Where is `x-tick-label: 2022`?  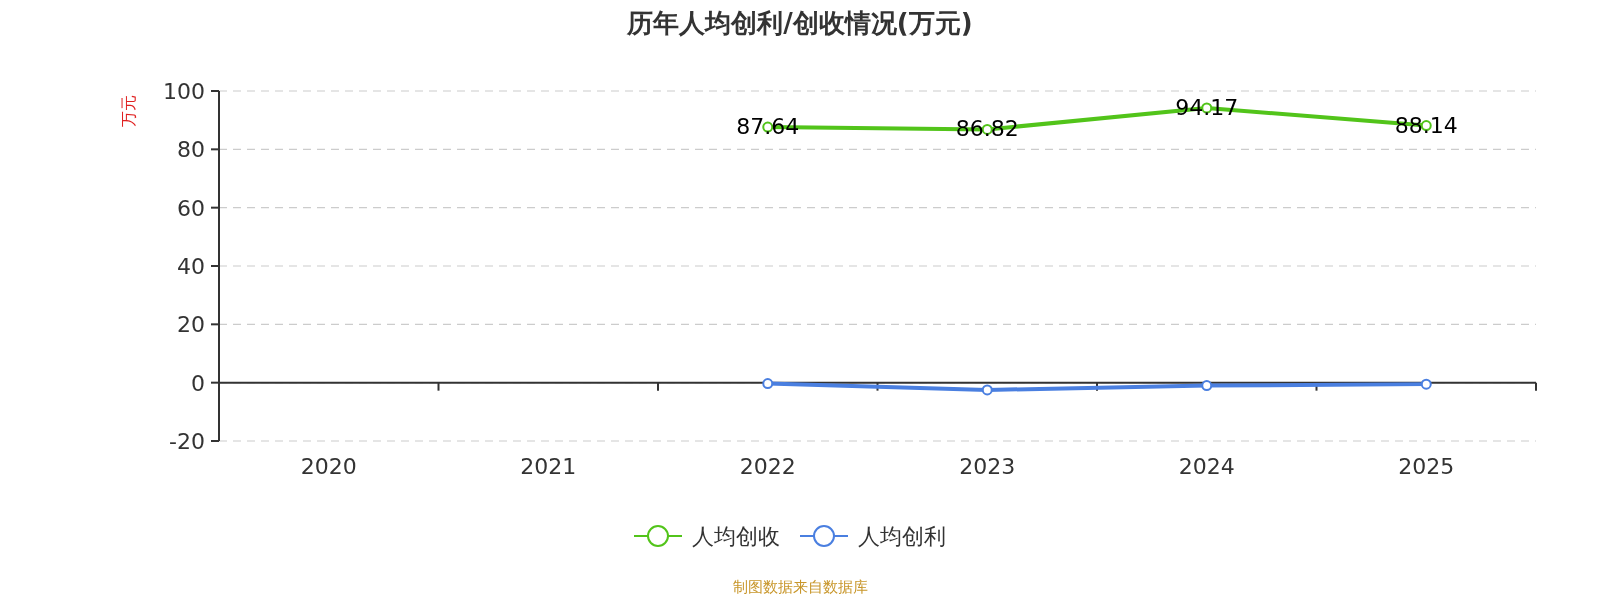
x-tick-label: 2022 is located at coordinates (767, 466).